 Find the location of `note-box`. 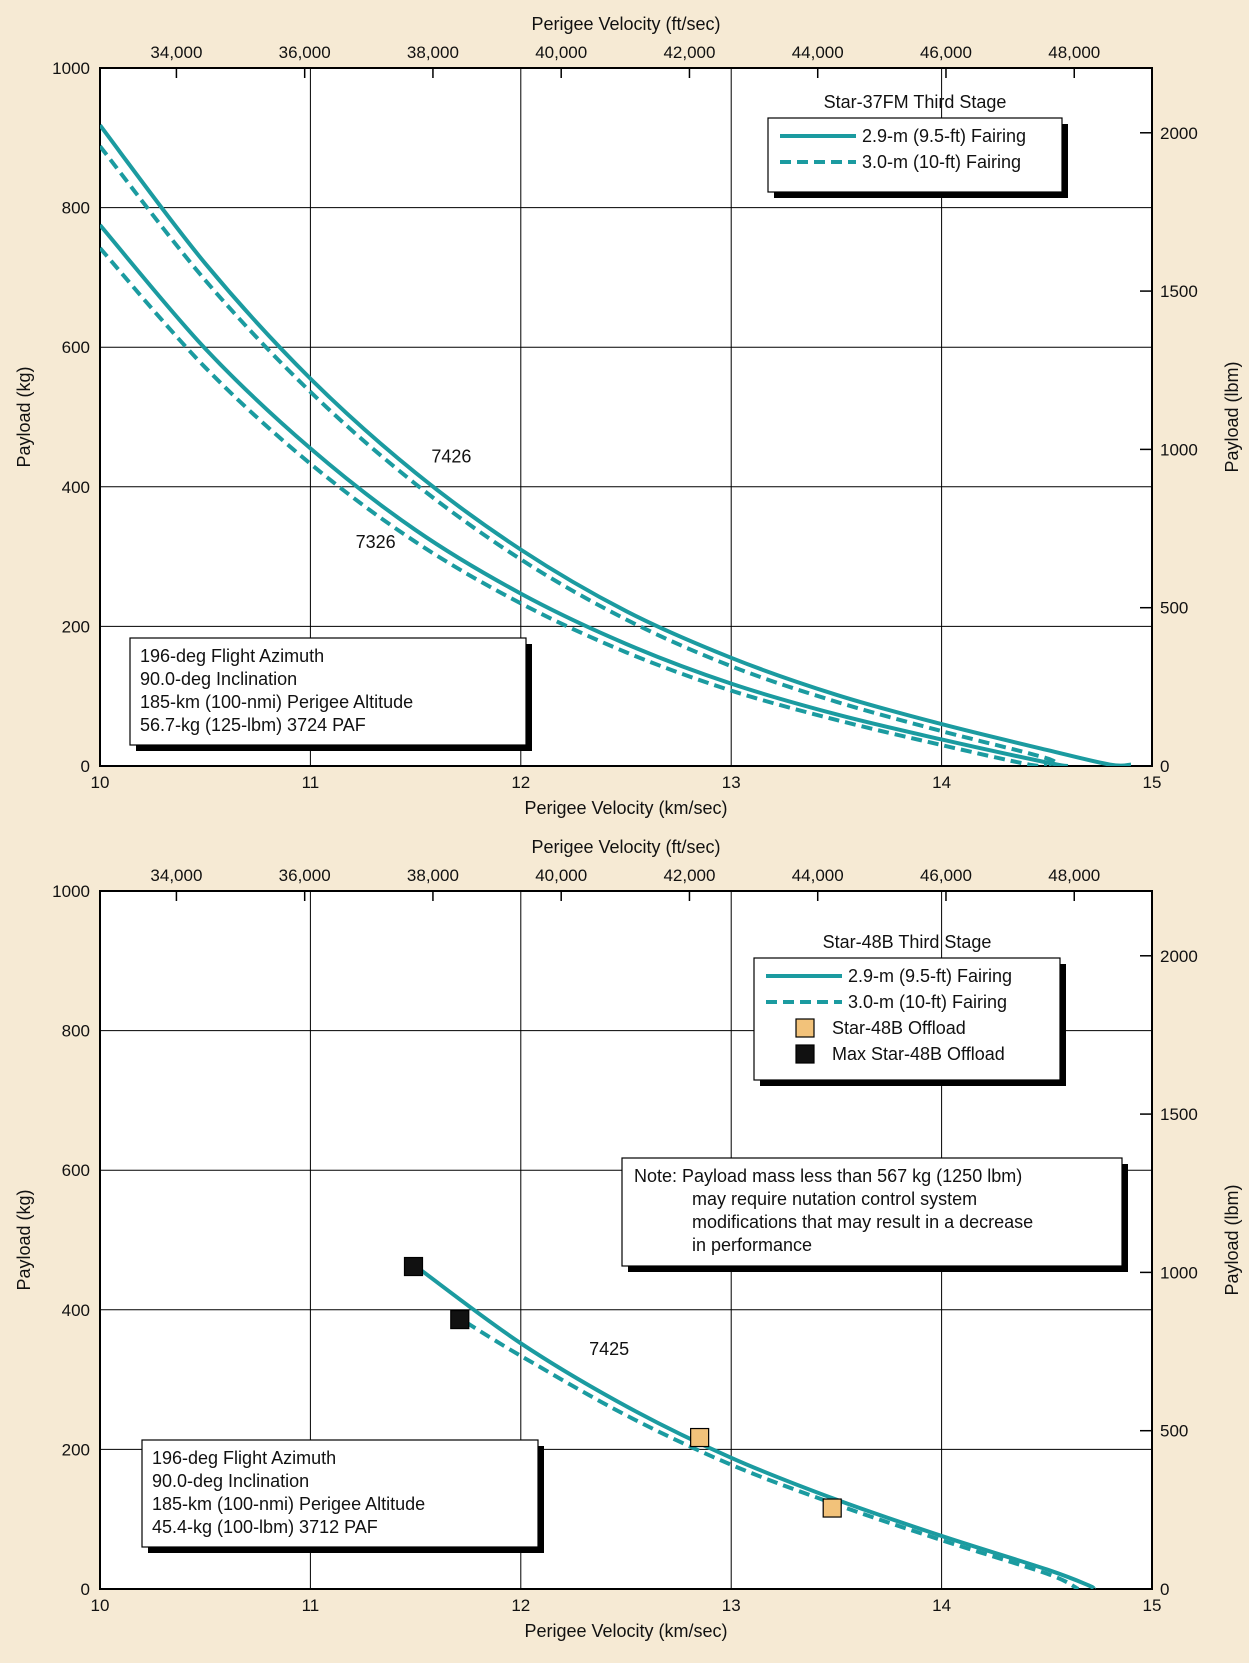

note-box is located at coordinates (872, 1212).